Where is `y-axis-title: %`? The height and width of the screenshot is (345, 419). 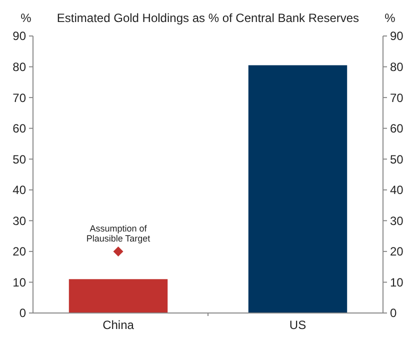 y-axis-title: % is located at coordinates (26, 18).